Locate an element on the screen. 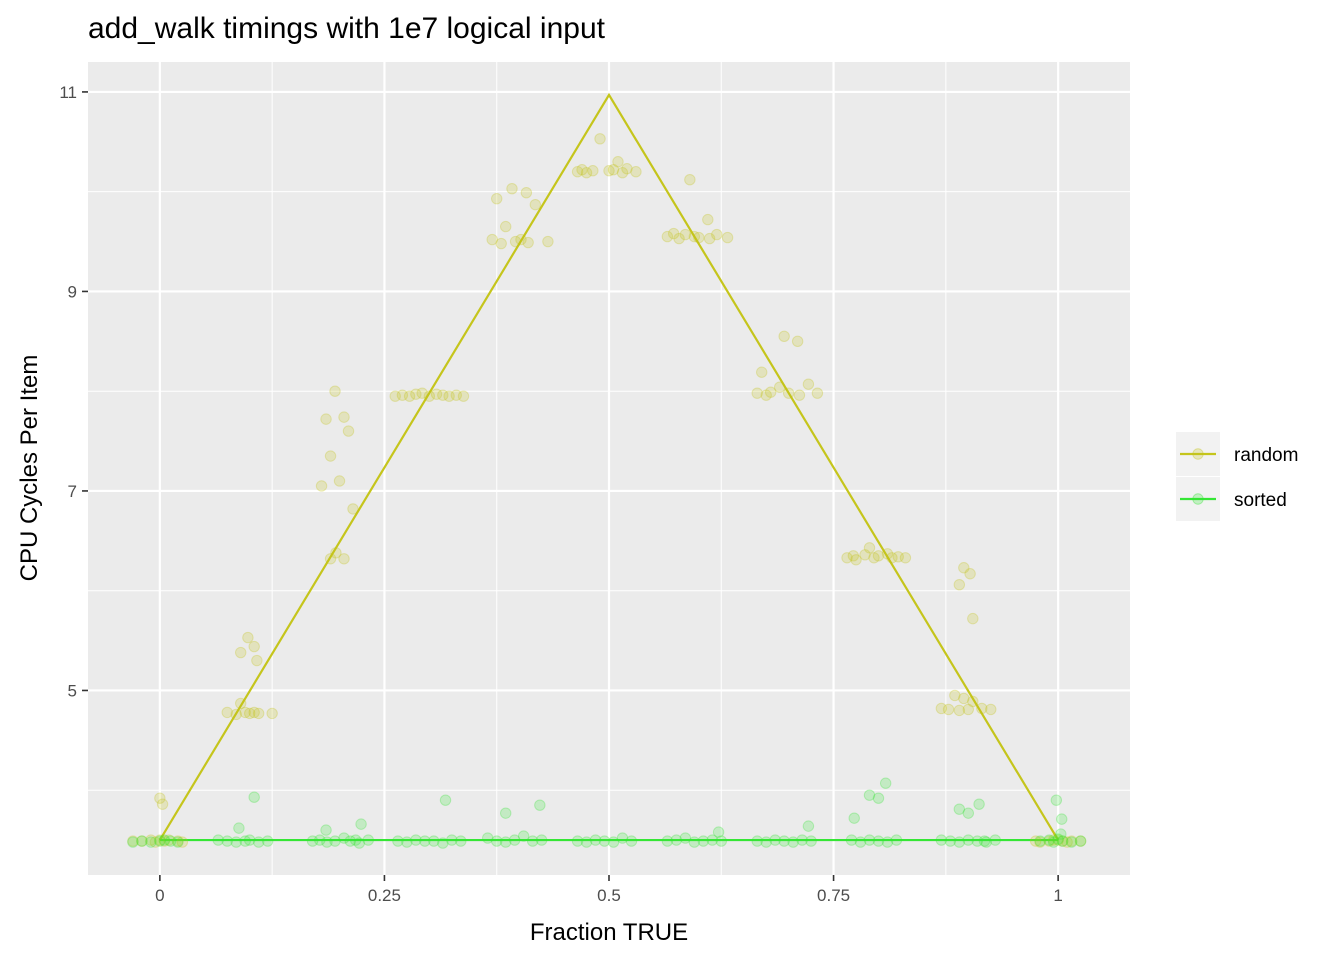 The image size is (1344, 960). legend-label-random: random is located at coordinates (1266, 455).